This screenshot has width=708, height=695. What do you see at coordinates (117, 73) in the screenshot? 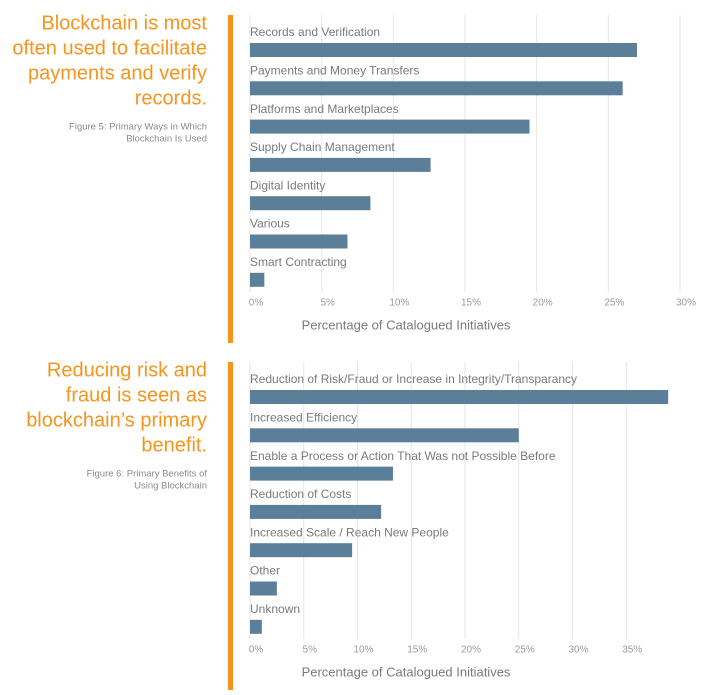
I see `headline: payments and verify` at bounding box center [117, 73].